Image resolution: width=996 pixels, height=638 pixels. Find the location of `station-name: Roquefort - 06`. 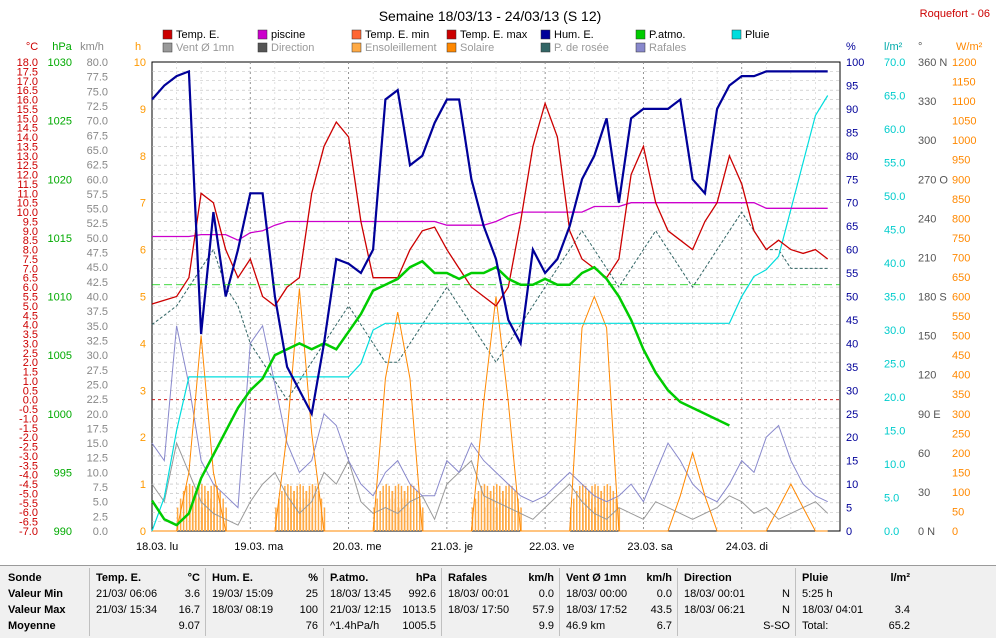

station-name: Roquefort - 06 is located at coordinates (955, 14).